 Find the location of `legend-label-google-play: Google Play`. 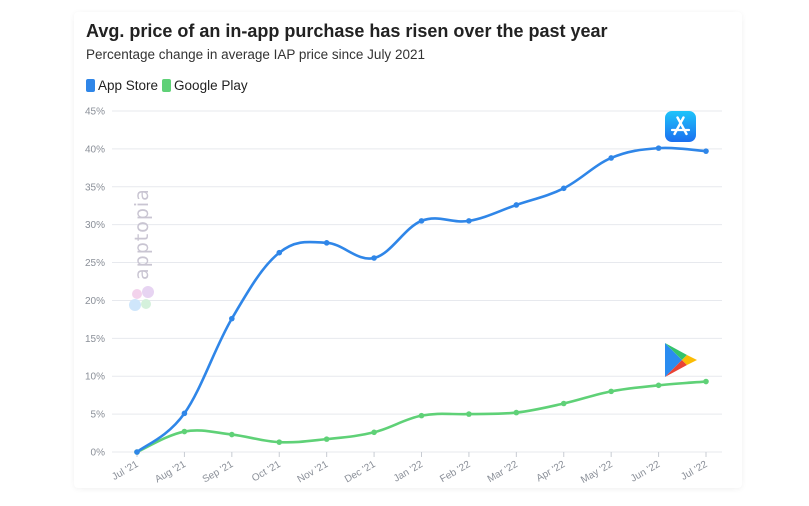

legend-label-google-play: Google Play is located at coordinates (211, 85).